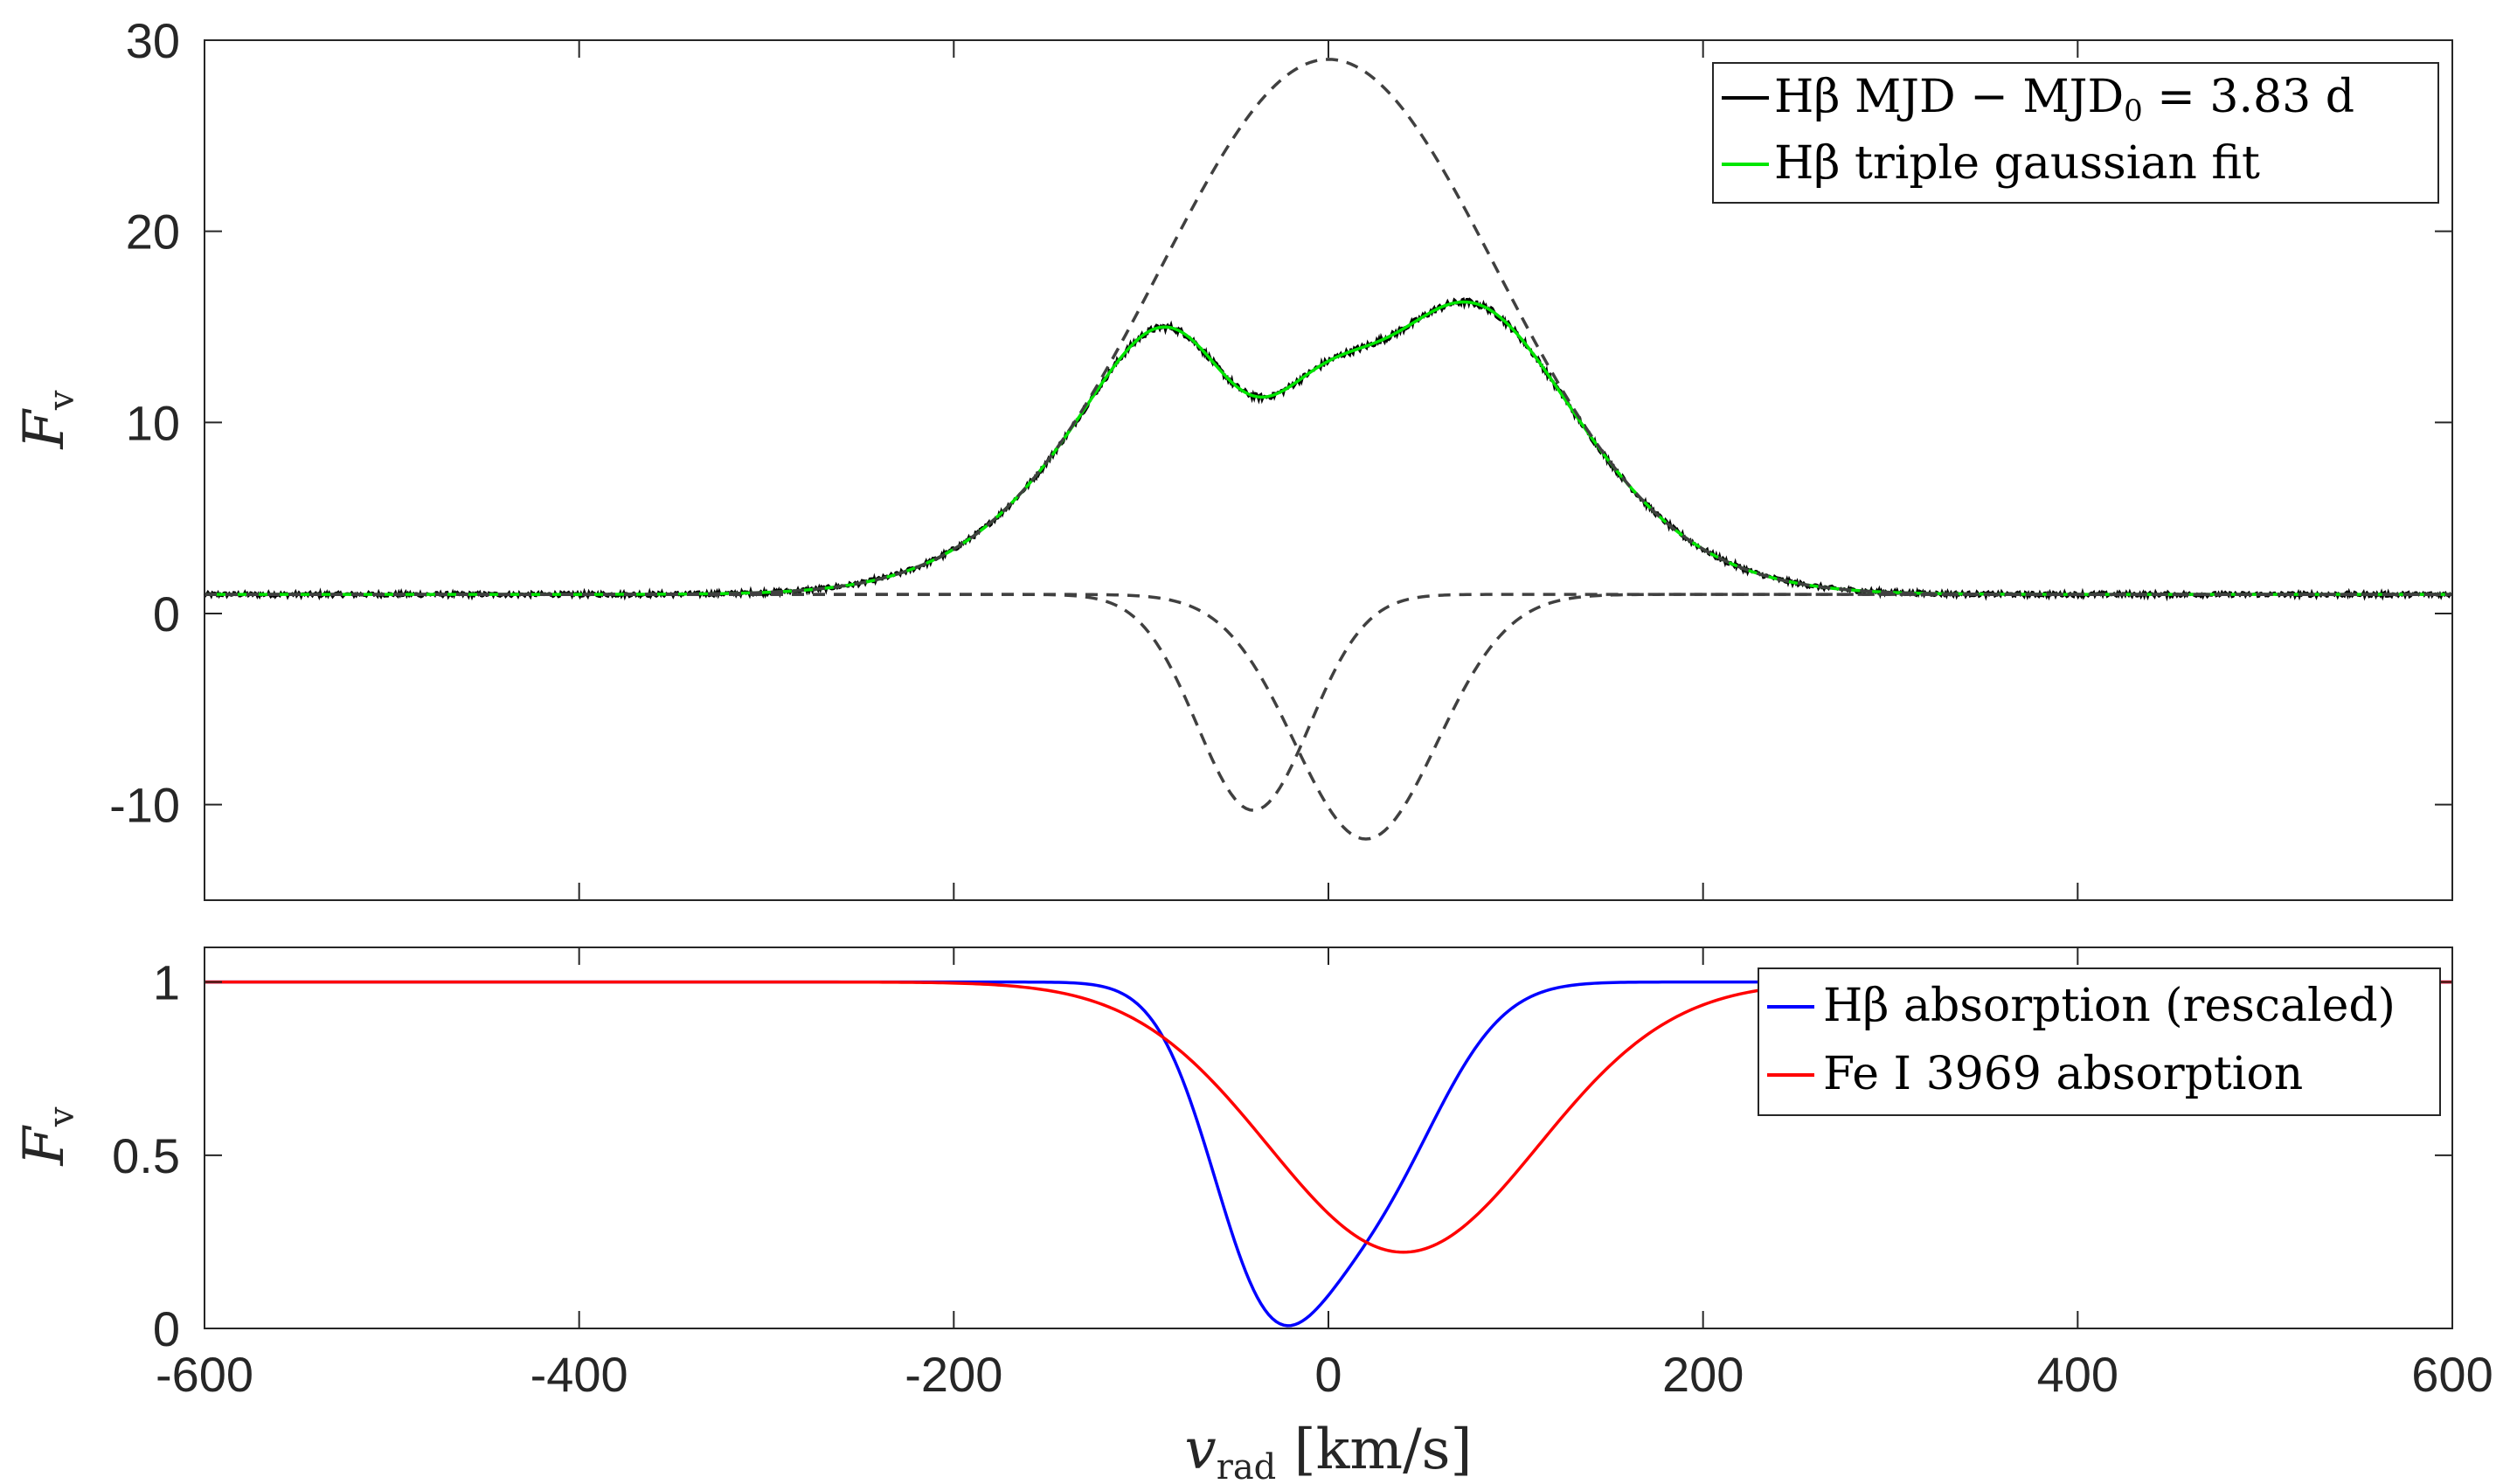  What do you see at coordinates (44, 1146) in the screenshot?
I see `bottom-ylabel-main: F` at bounding box center [44, 1146].